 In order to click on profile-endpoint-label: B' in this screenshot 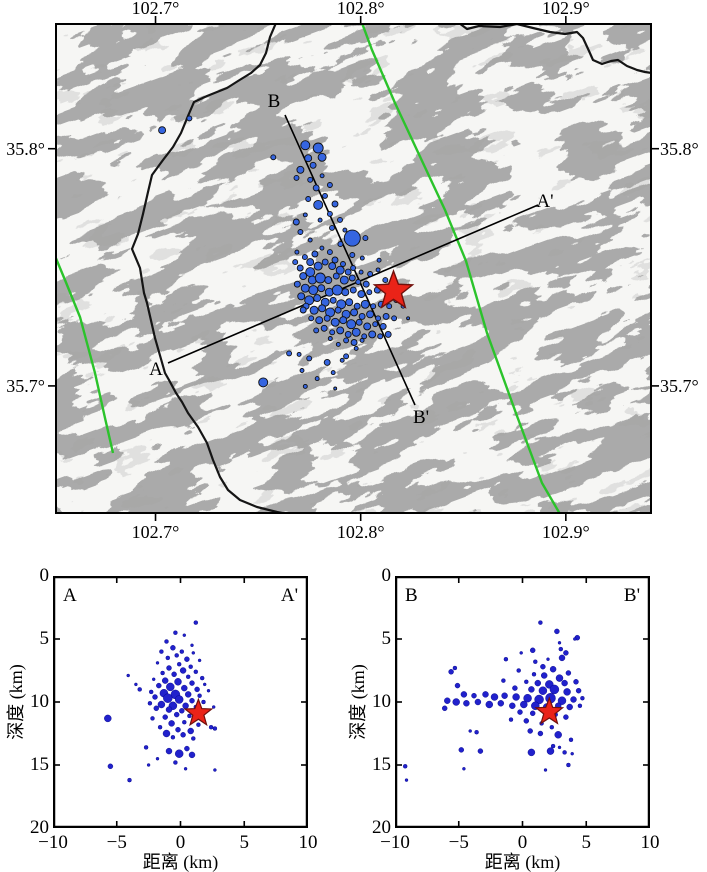, I will do `click(421, 417)`.